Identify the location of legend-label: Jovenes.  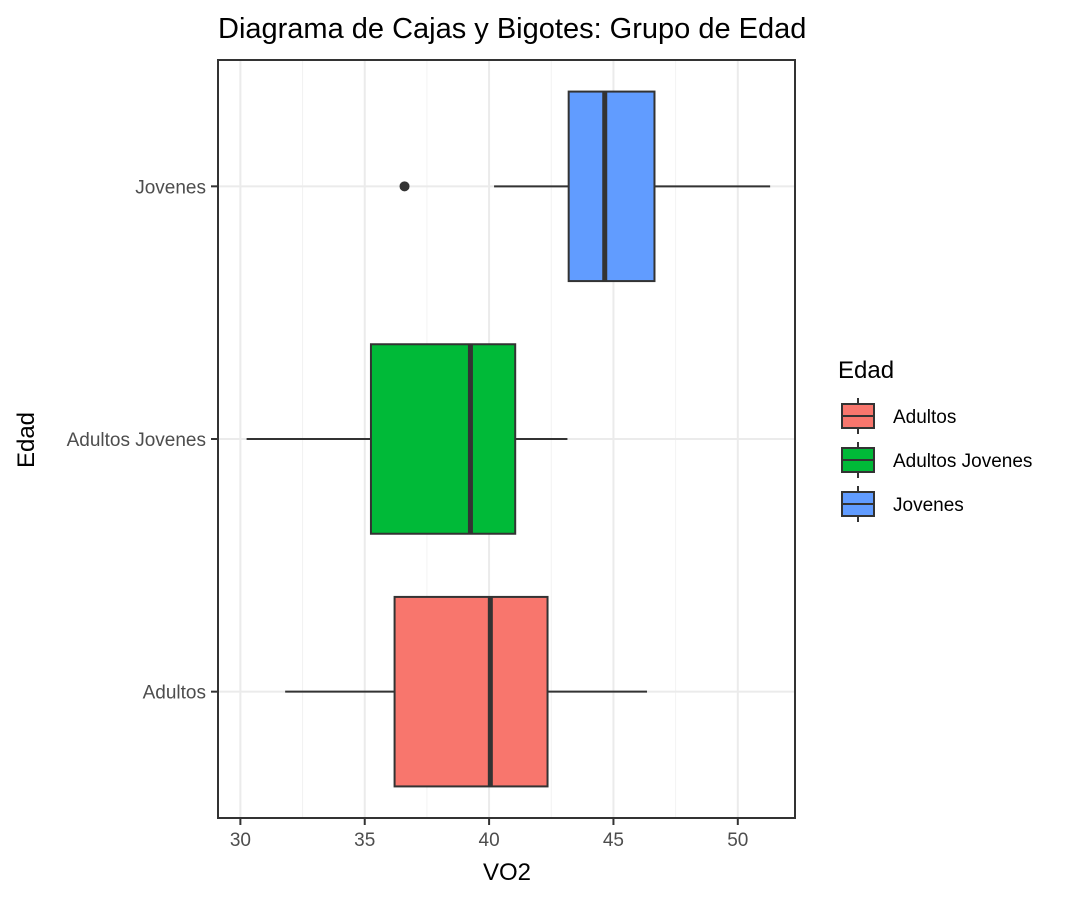
(928, 505).